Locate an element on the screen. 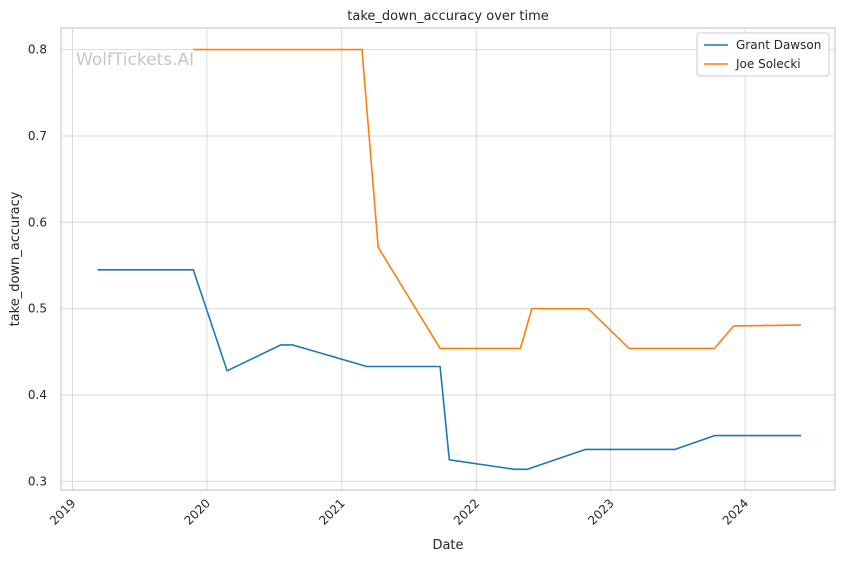  chart-title: take_down_accuracy over time is located at coordinates (447, 16).